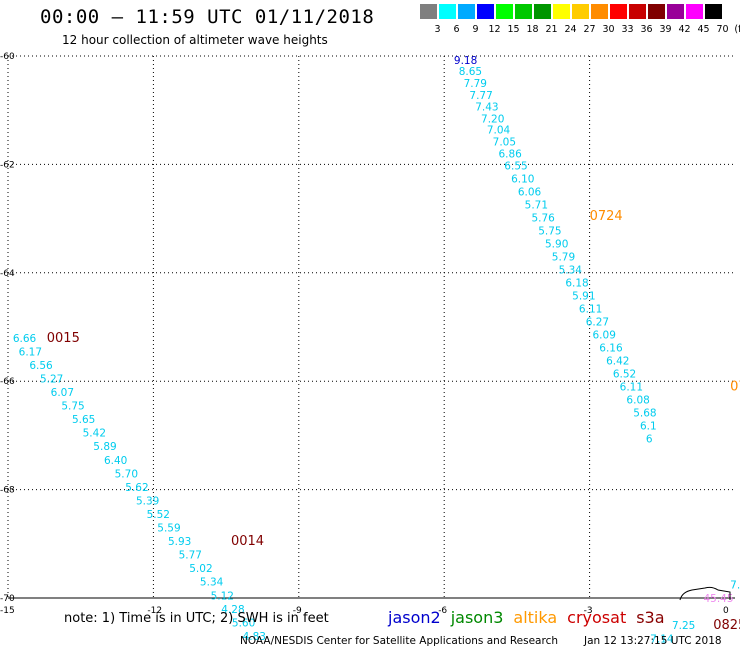  I want to click on data-point-label: 5.75, so click(549, 232).